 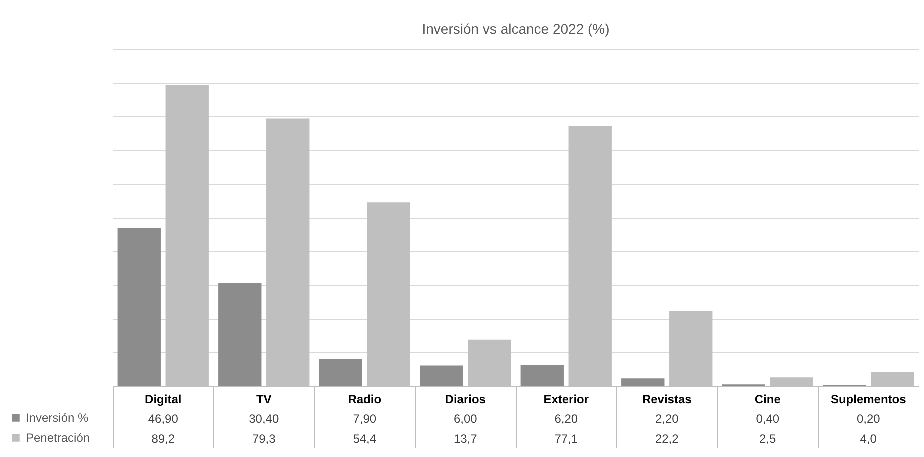 I want to click on data-label: 22,2, so click(x=667, y=439).